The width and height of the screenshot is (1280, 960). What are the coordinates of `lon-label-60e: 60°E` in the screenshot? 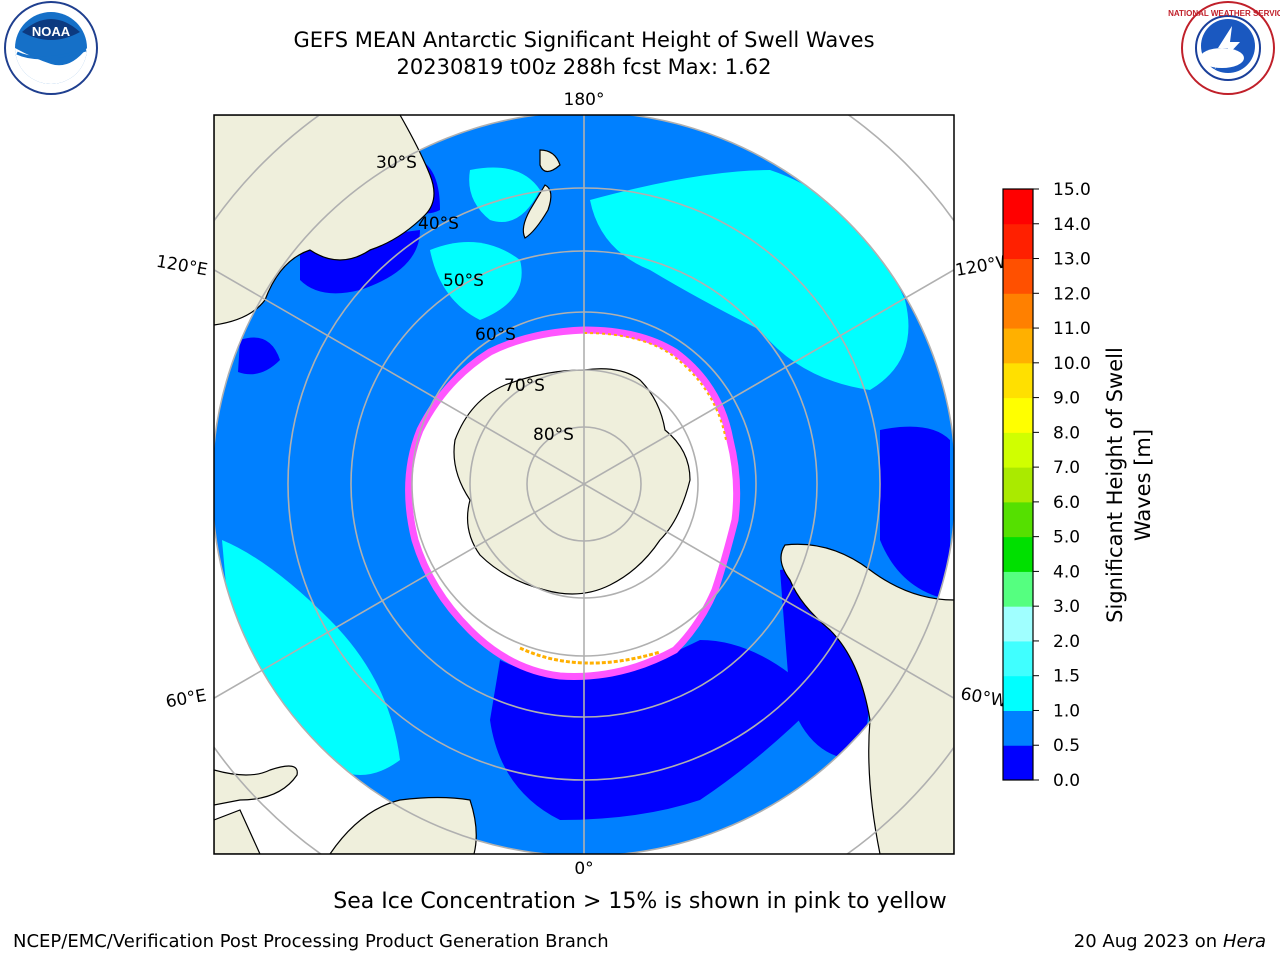 It's located at (186, 699).